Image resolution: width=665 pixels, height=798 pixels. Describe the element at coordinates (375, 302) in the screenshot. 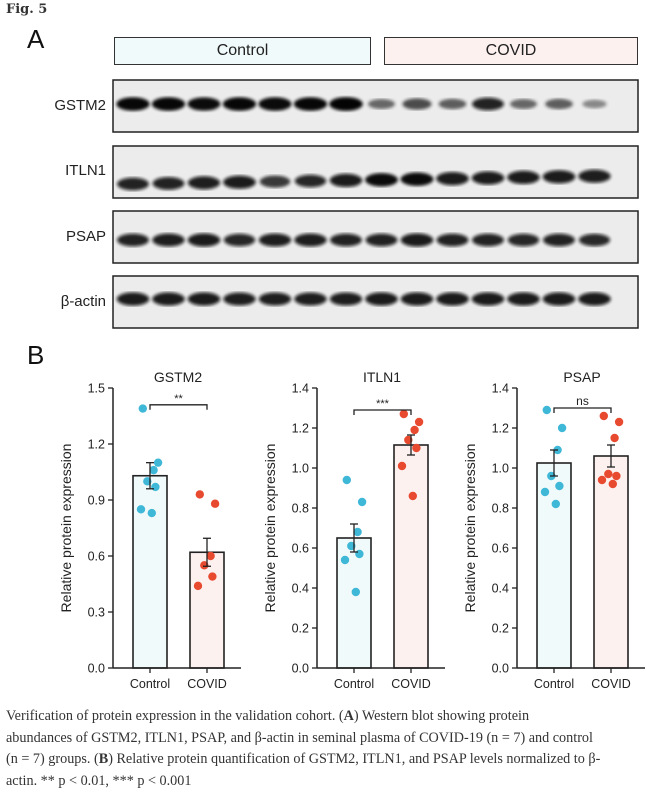

I see `blot-beta-actin` at that location.